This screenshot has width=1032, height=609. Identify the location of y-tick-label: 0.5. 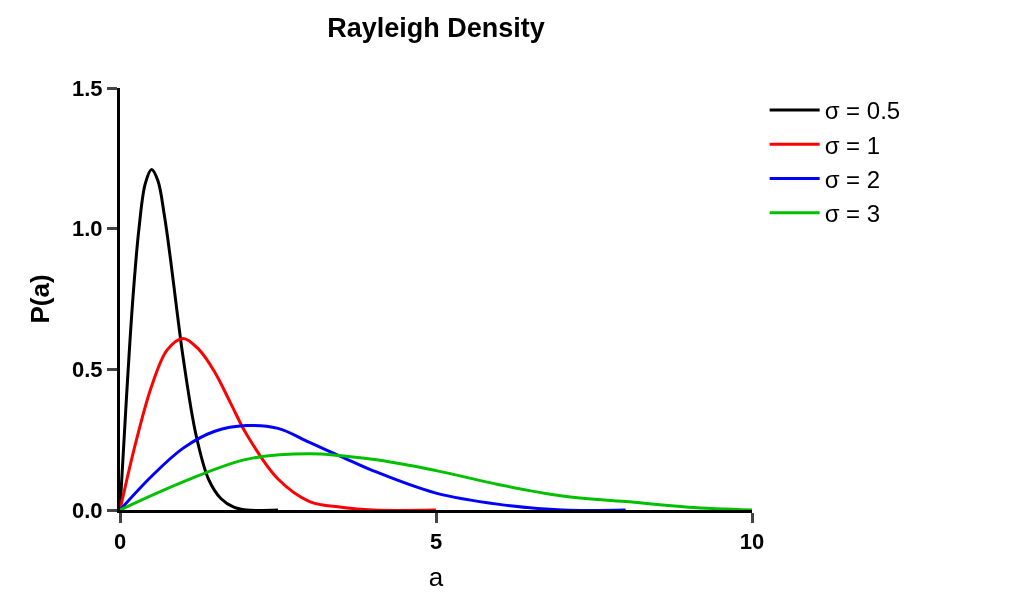
(87, 370).